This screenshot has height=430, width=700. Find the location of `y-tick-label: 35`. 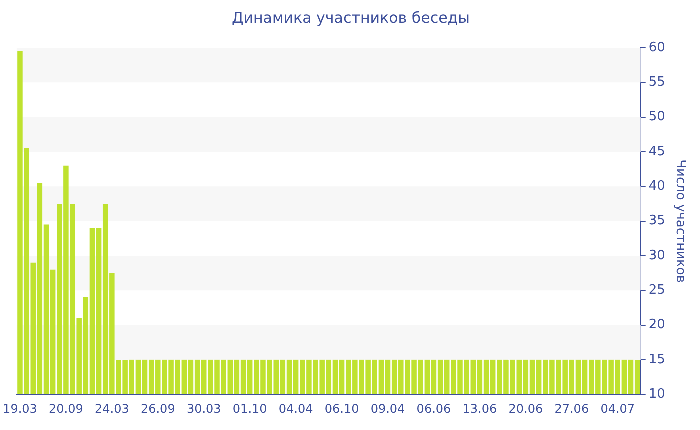

y-tick-label: 35 is located at coordinates (657, 221).